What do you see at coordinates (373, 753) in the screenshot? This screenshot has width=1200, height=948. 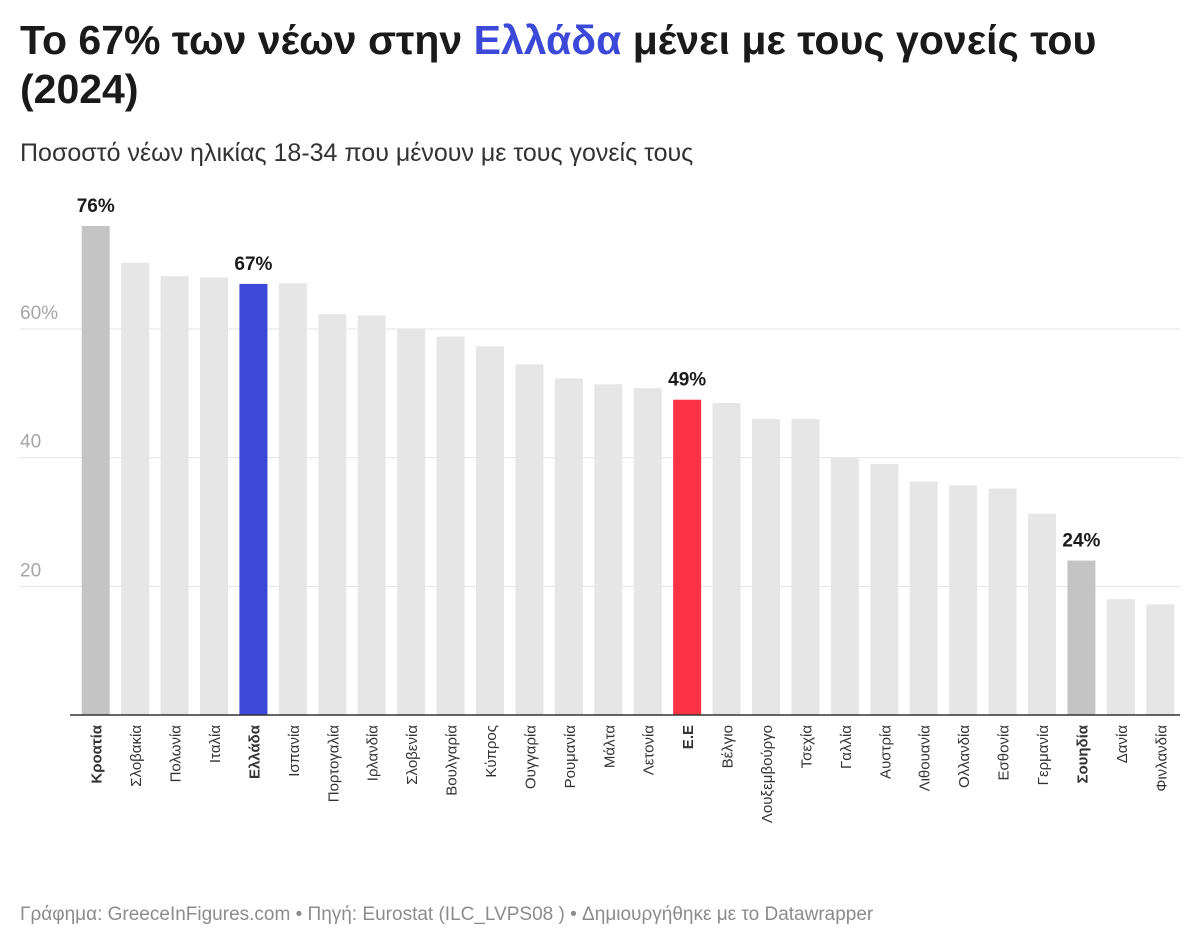 I see `x-axis-label-8: Ιρλανδία` at bounding box center [373, 753].